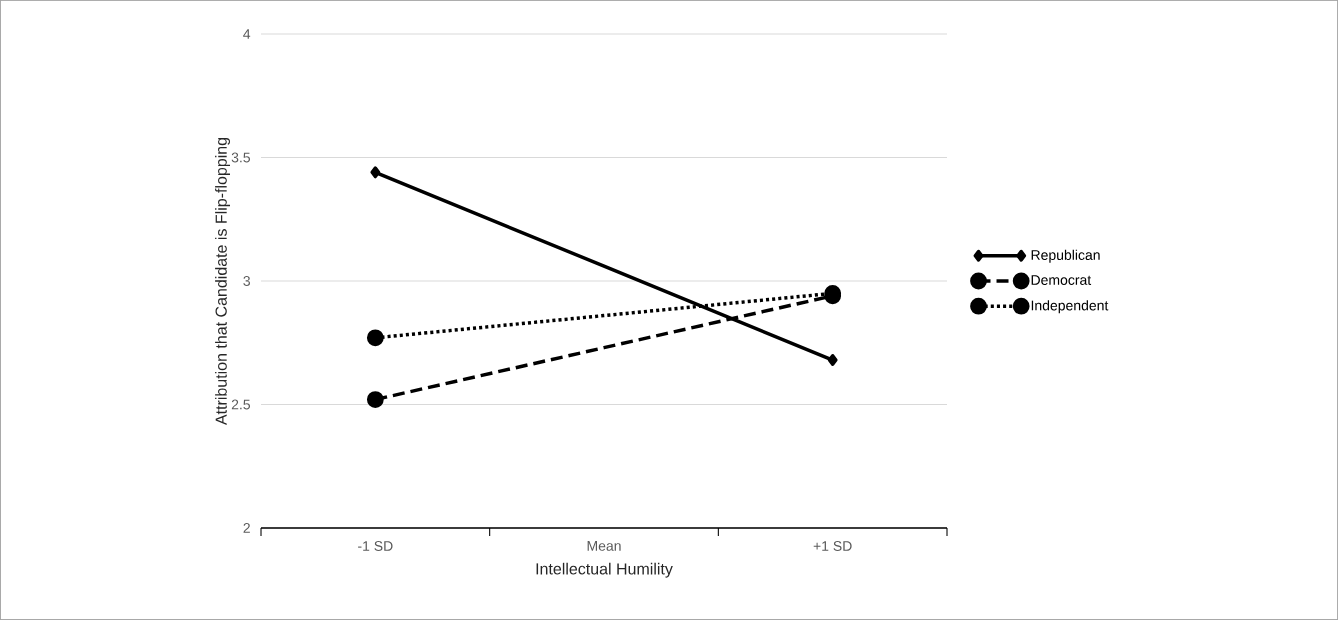 The width and height of the screenshot is (1338, 620). Describe the element at coordinates (832, 546) in the screenshot. I see `x-tick-label: +1 SD` at that location.